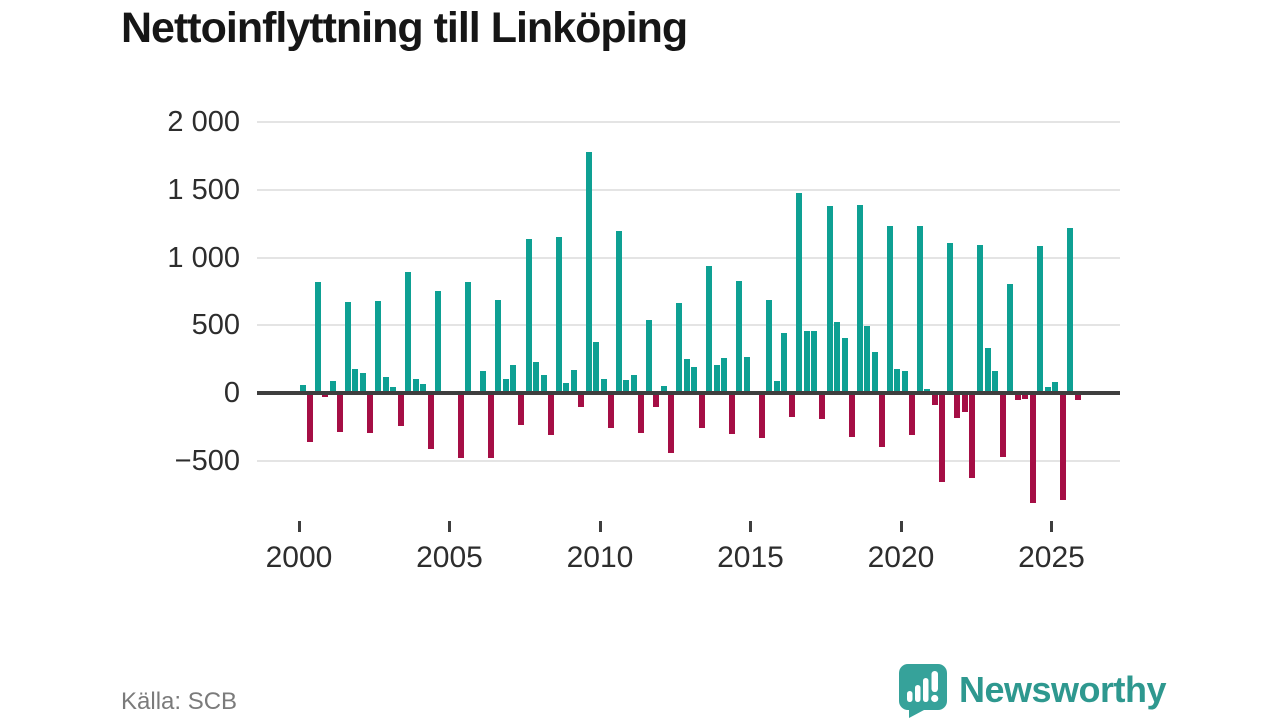 Image resolution: width=1280 pixels, height=720 pixels. Describe the element at coordinates (498, 346) in the screenshot. I see `bar-2006-q3` at that location.